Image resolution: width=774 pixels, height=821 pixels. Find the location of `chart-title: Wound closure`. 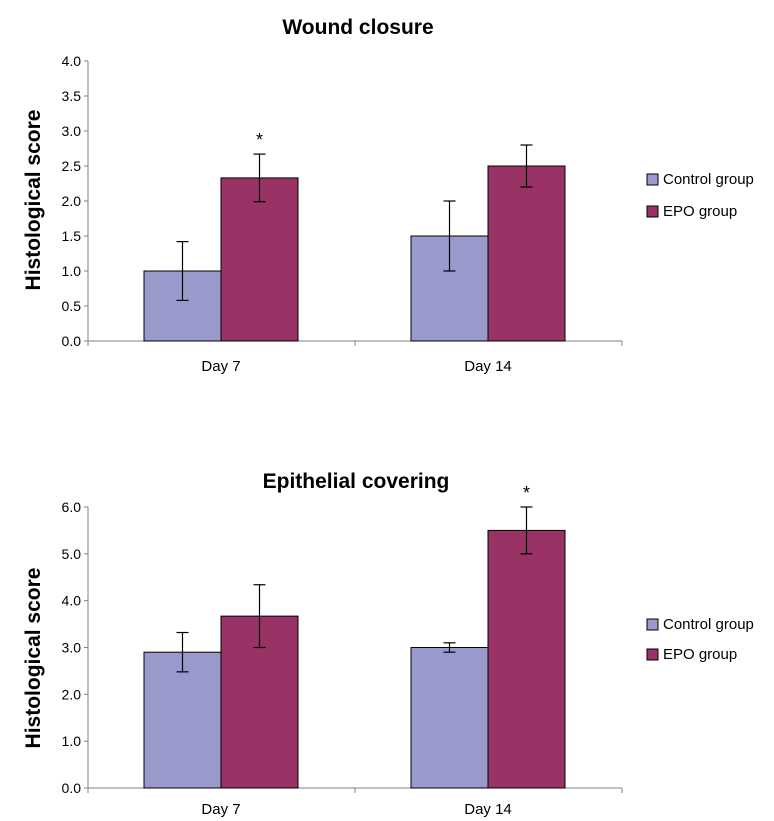

chart-title: Wound closure is located at coordinates (357, 27).